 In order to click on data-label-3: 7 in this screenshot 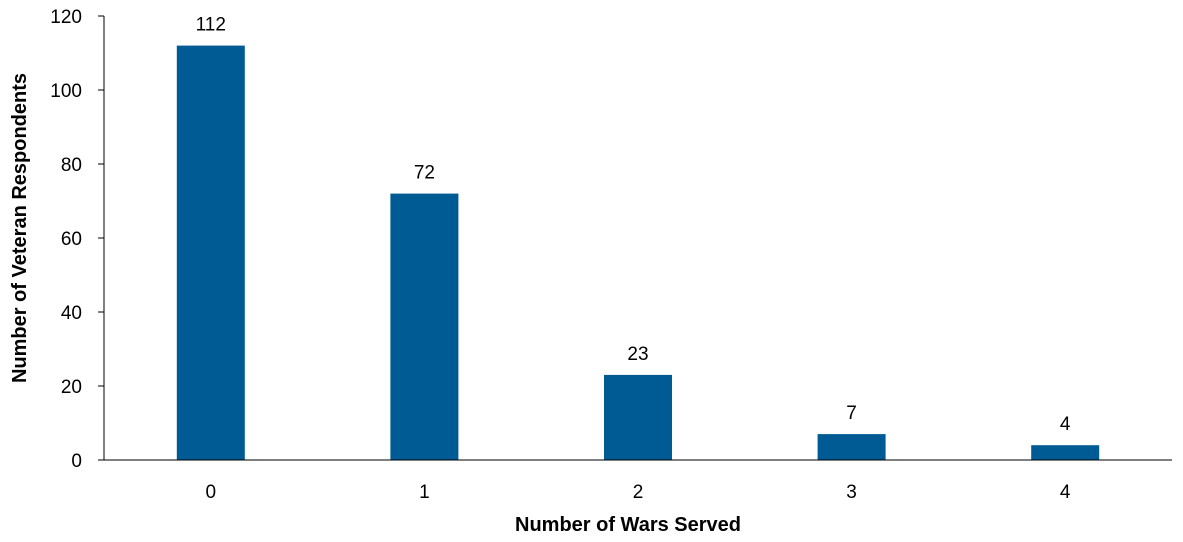, I will do `click(851, 413)`.